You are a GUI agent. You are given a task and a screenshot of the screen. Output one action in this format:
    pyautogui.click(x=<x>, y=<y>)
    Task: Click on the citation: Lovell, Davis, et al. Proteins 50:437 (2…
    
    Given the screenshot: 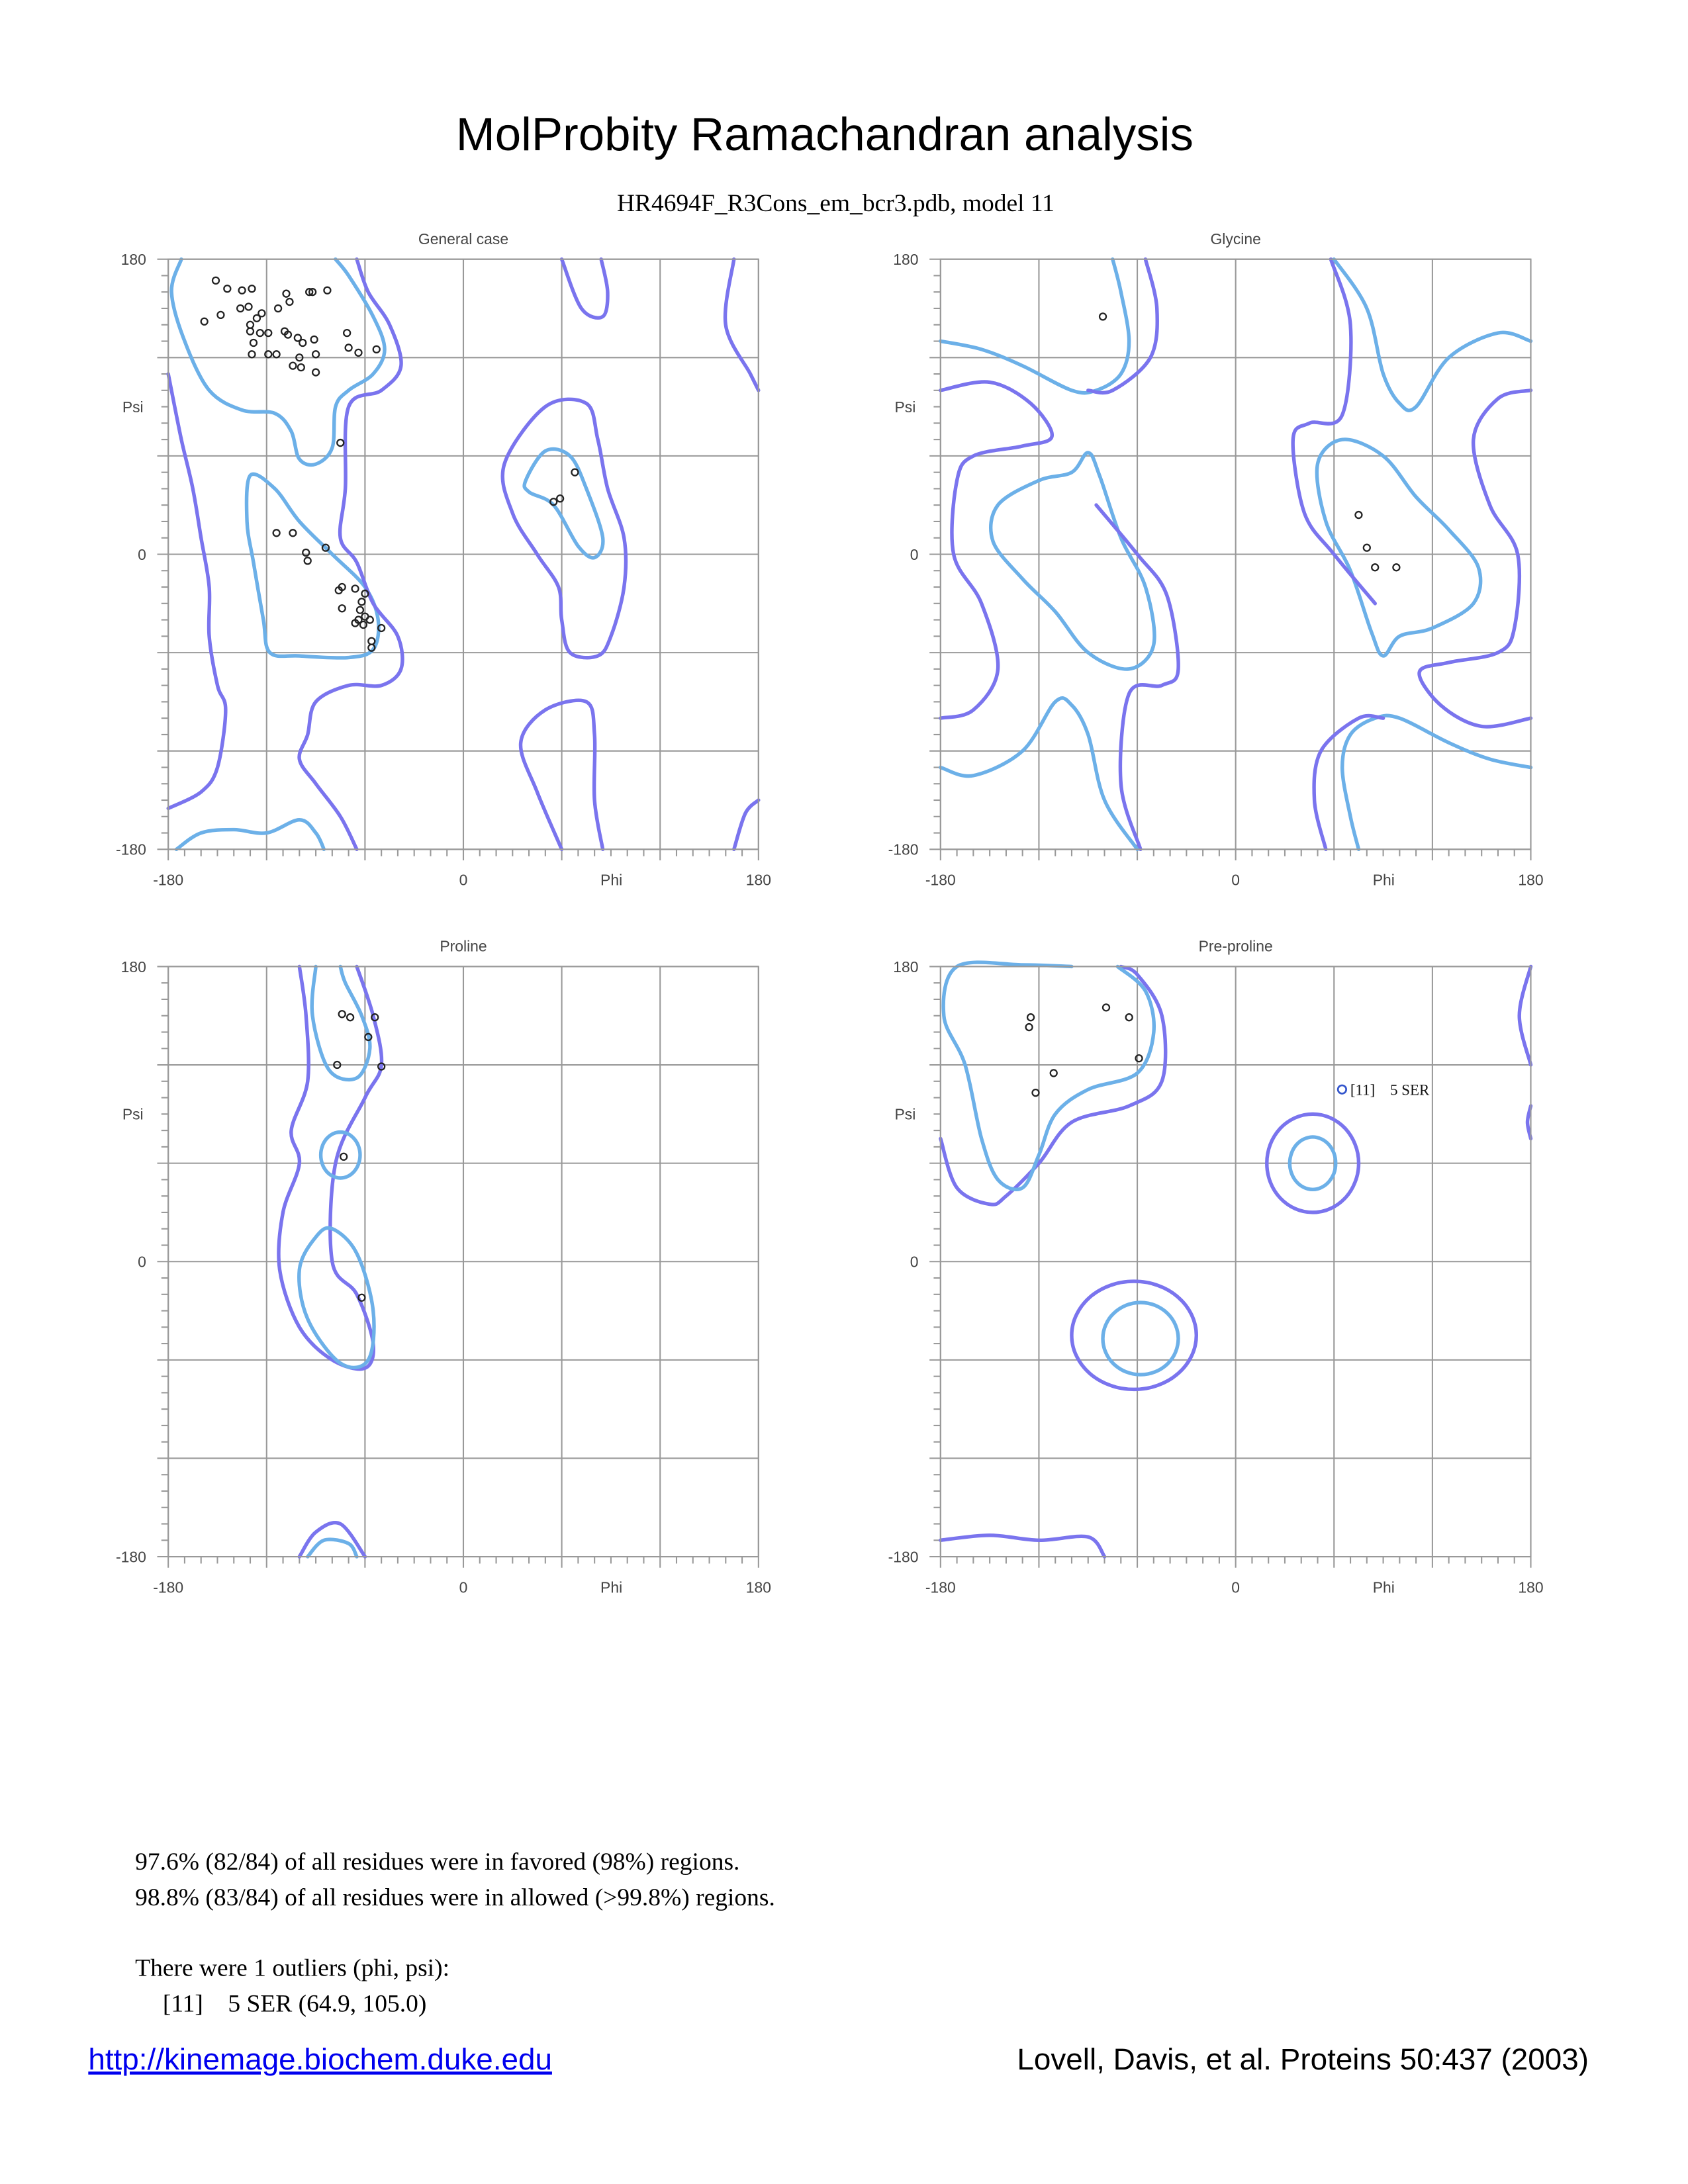 What is the action you would take?
    pyautogui.click(x=1303, y=2059)
    